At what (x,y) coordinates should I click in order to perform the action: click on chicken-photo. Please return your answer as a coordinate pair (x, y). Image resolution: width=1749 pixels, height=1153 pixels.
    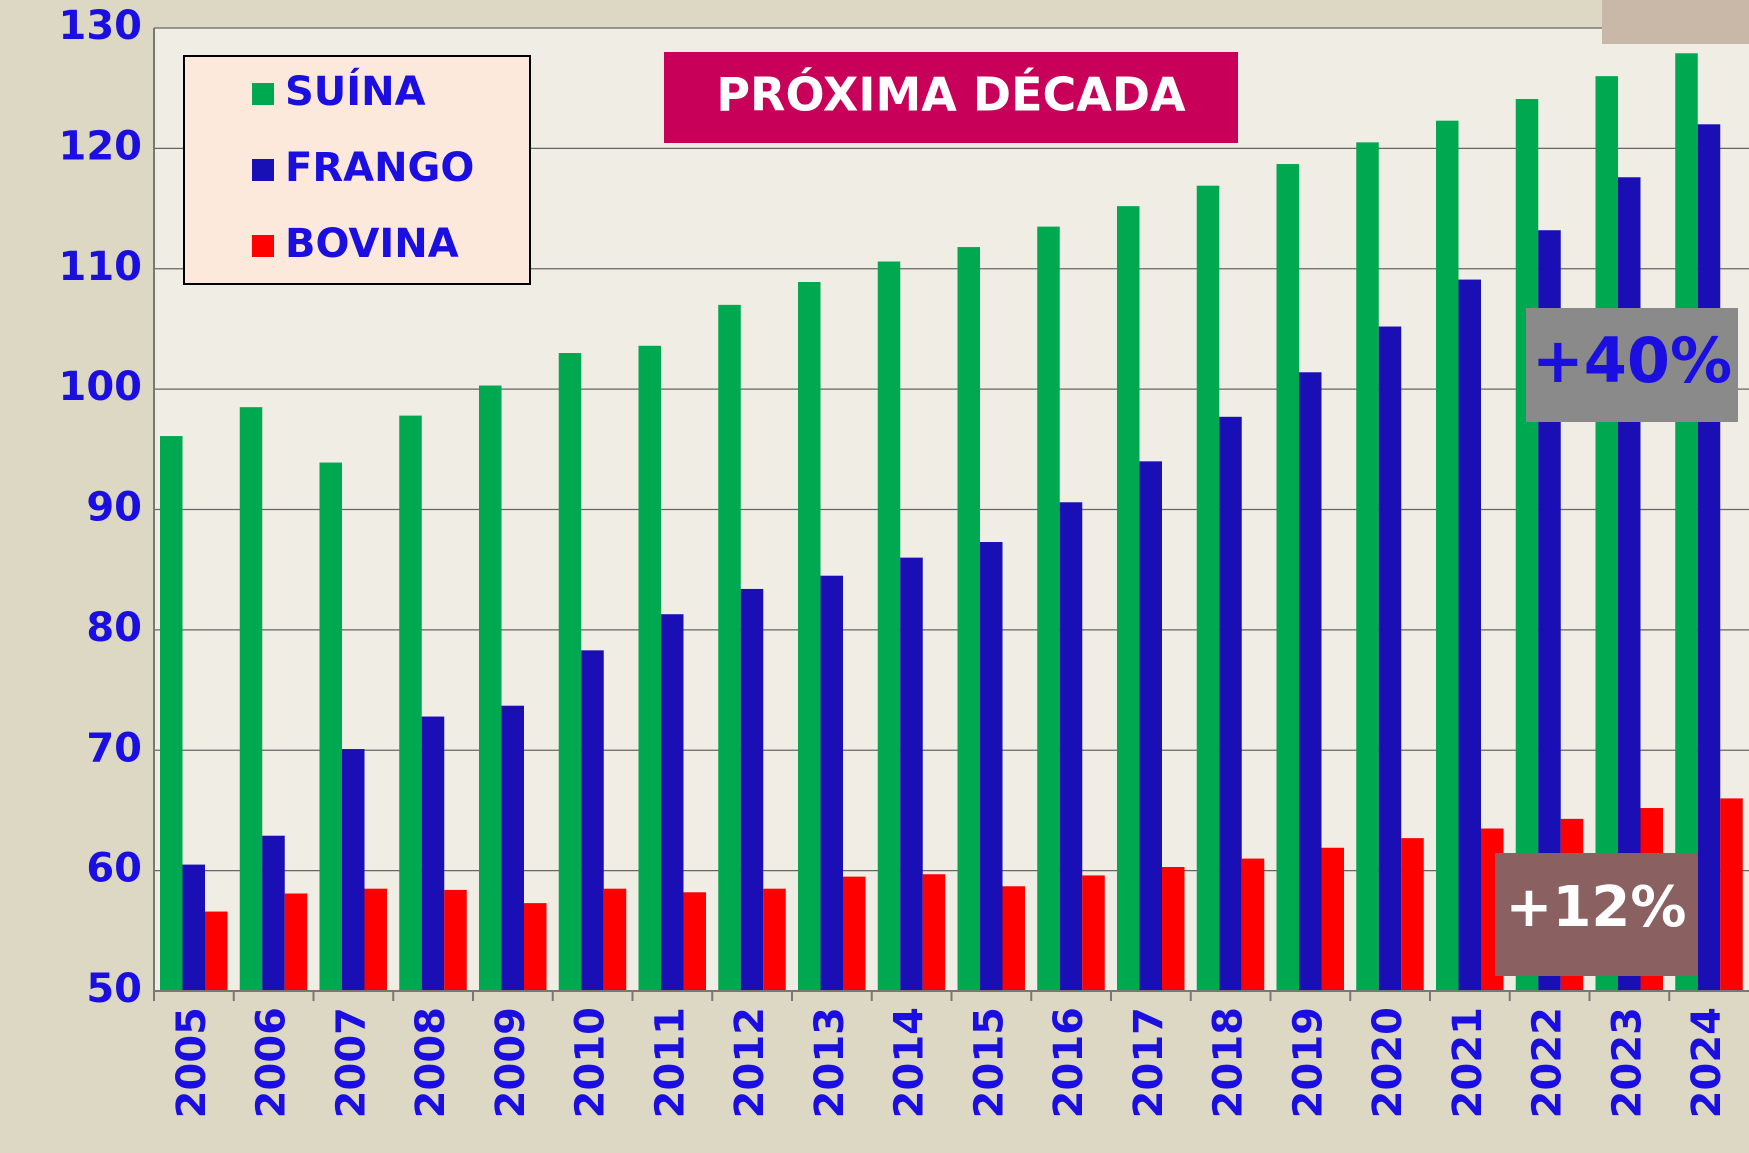
    Looking at the image, I should click on (1632, 365).